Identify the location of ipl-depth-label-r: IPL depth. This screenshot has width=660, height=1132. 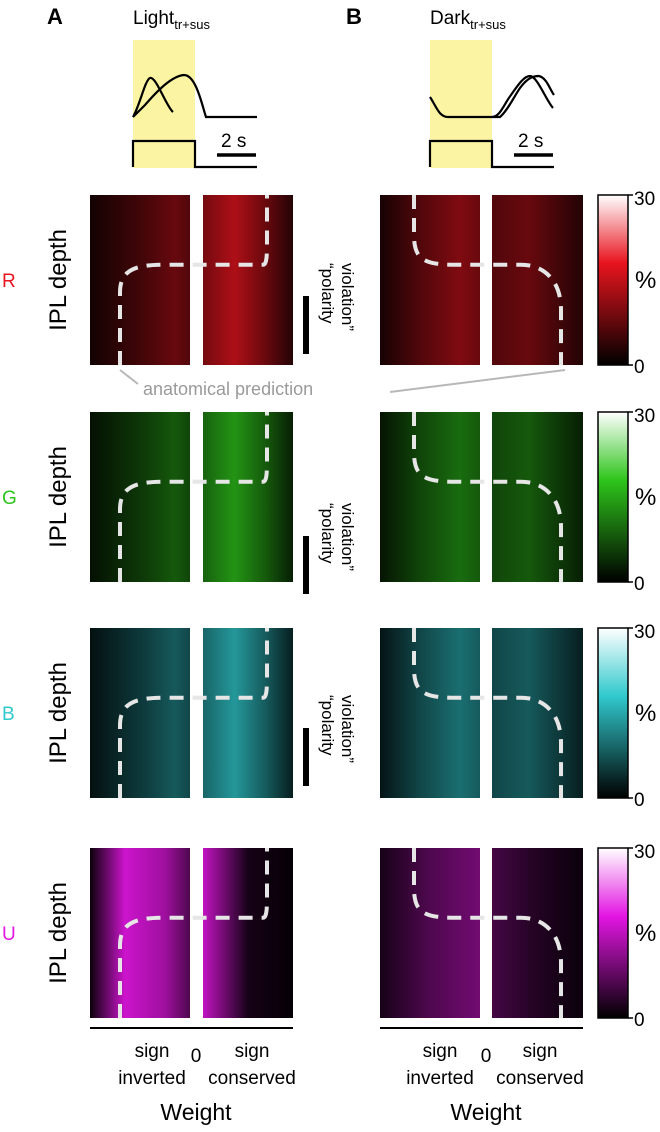
(58, 280).